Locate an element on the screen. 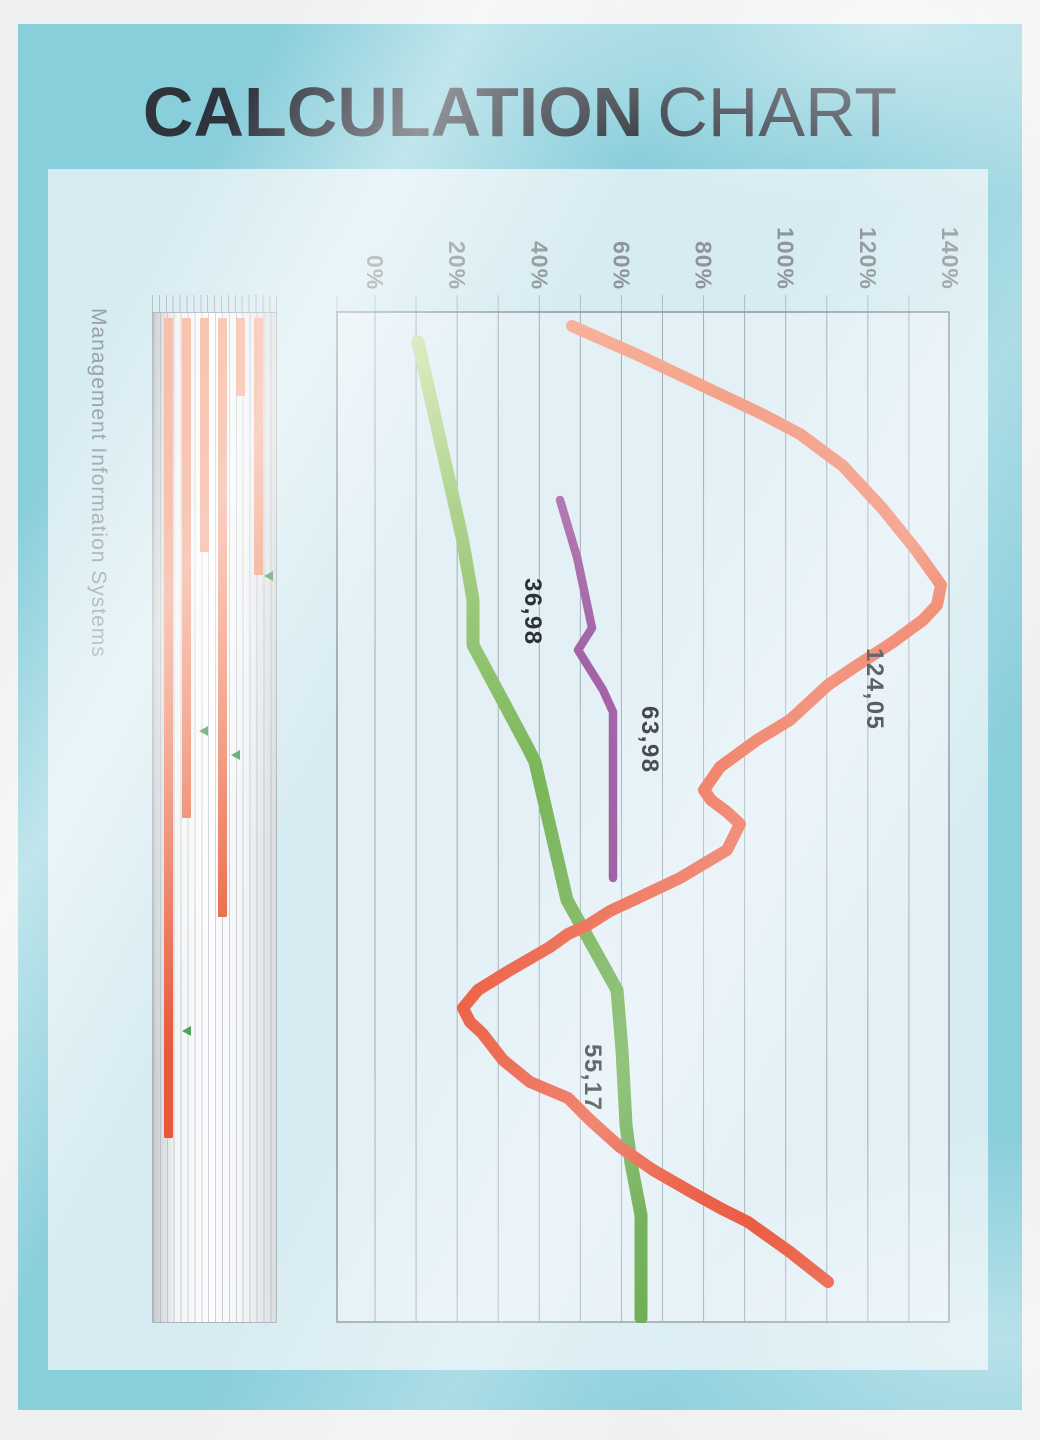  axis-label-0pct: 0% is located at coordinates (375, 272).